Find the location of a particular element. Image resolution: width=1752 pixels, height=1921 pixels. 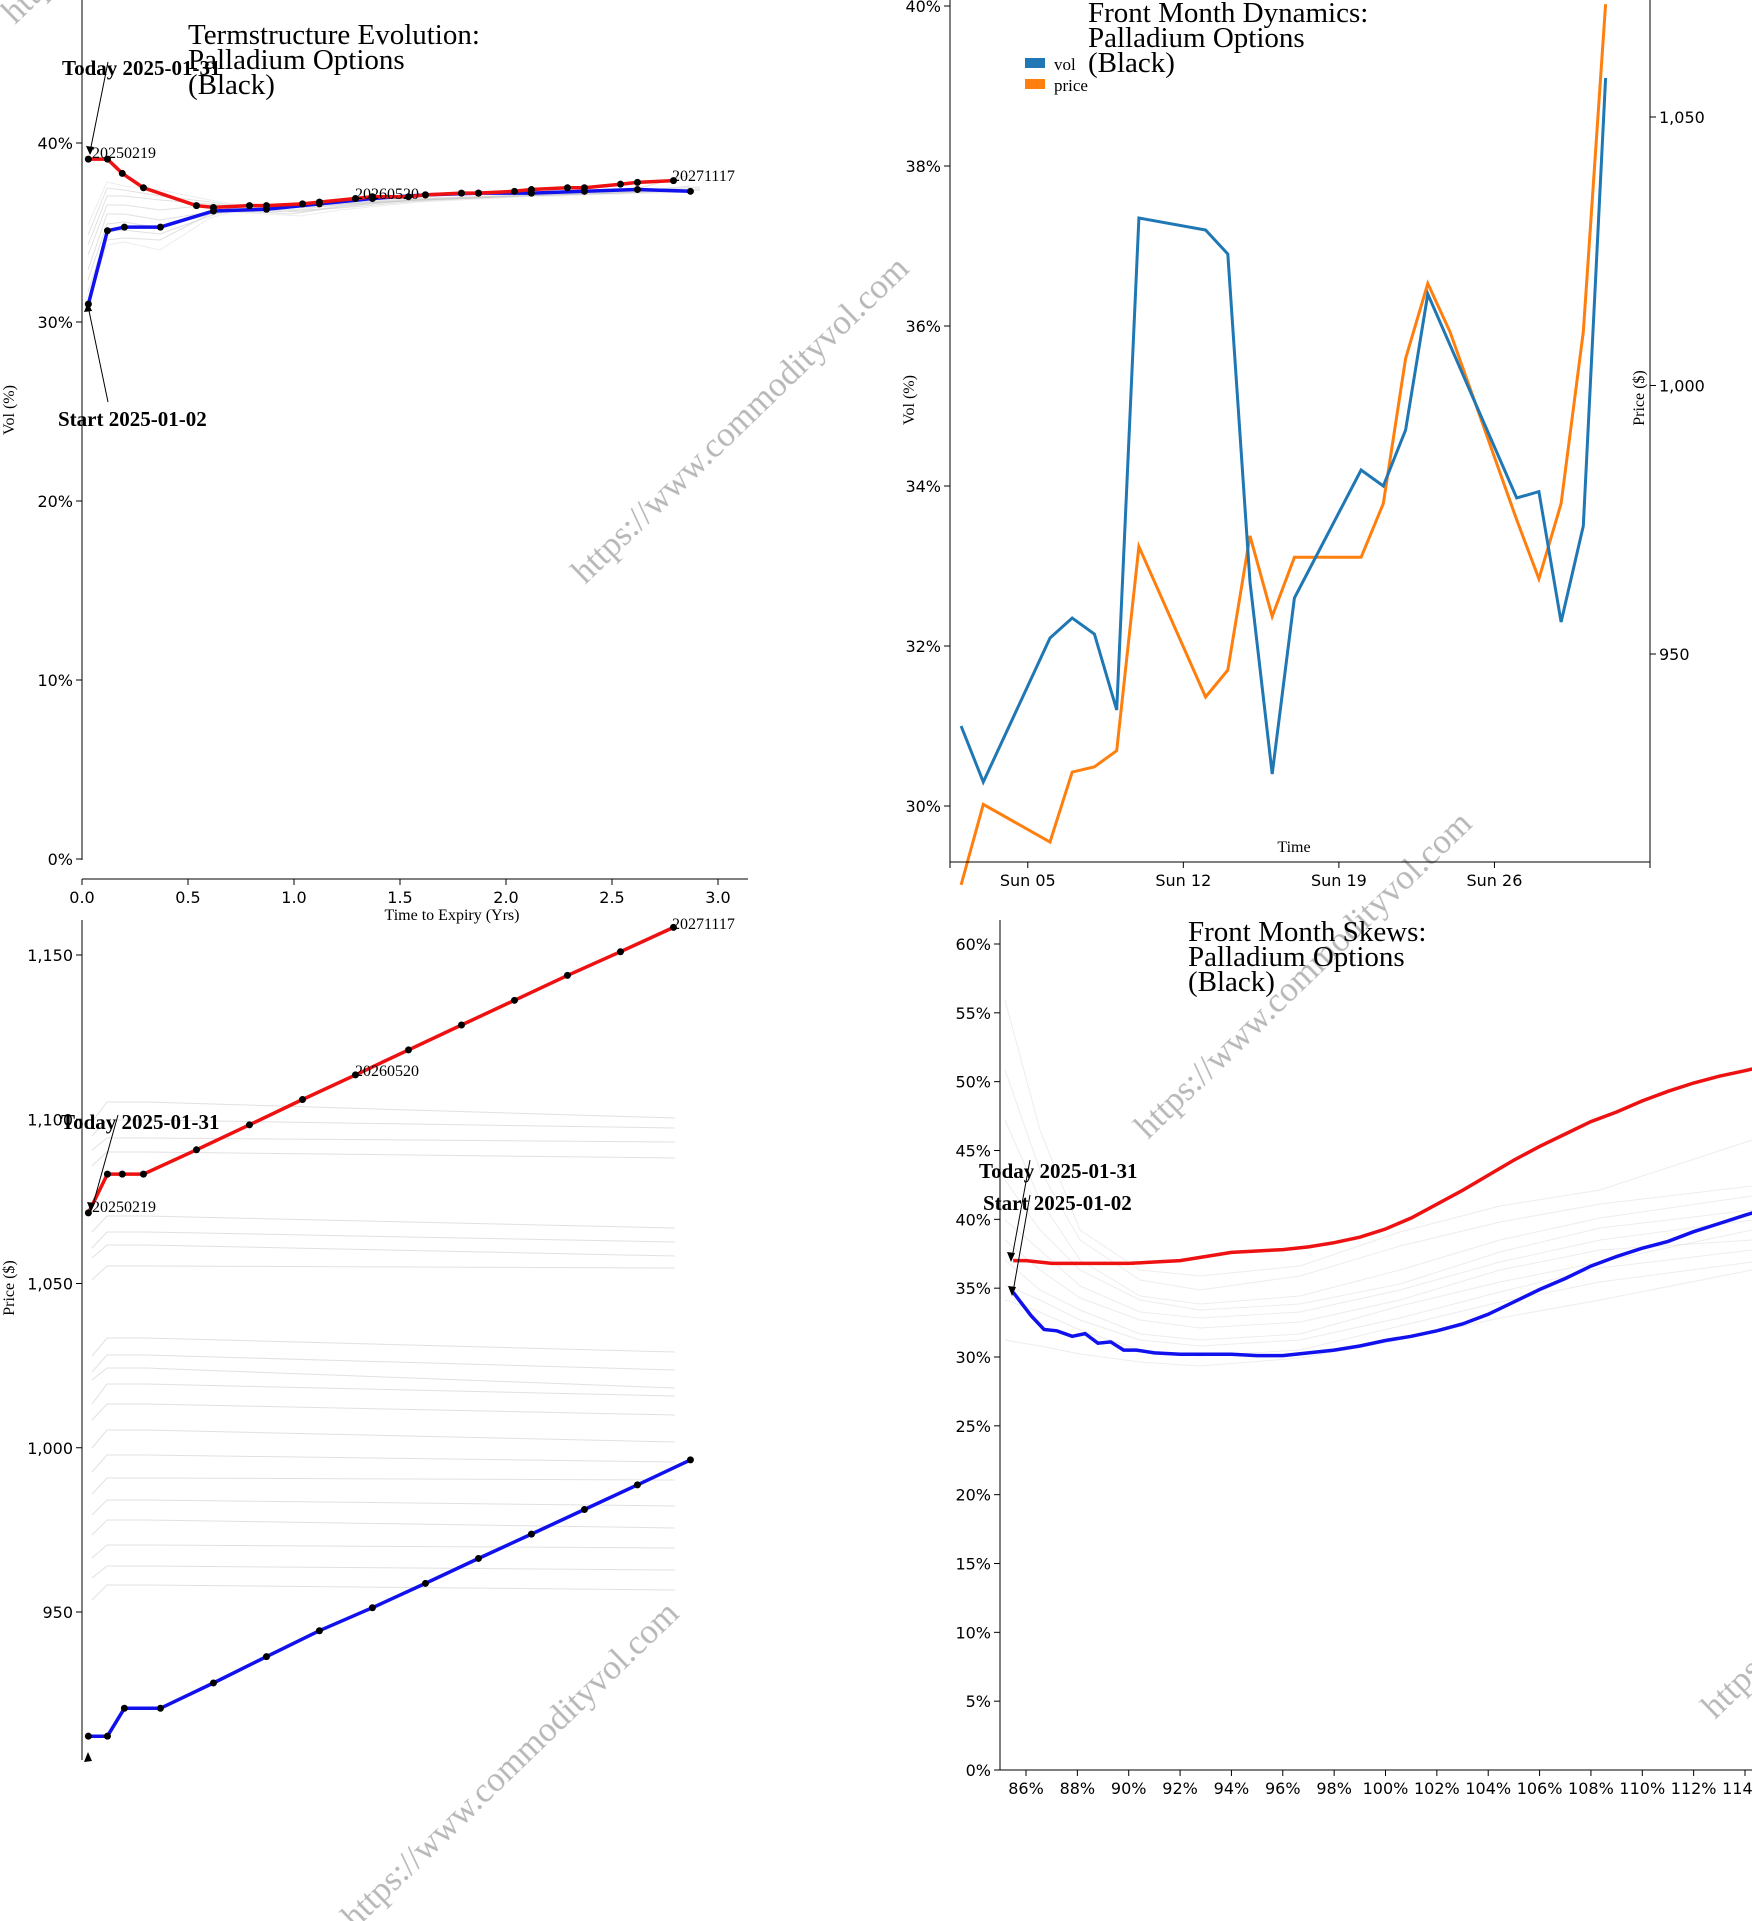

dynamics-ytick-label-3: 36% is located at coordinates (923, 326).